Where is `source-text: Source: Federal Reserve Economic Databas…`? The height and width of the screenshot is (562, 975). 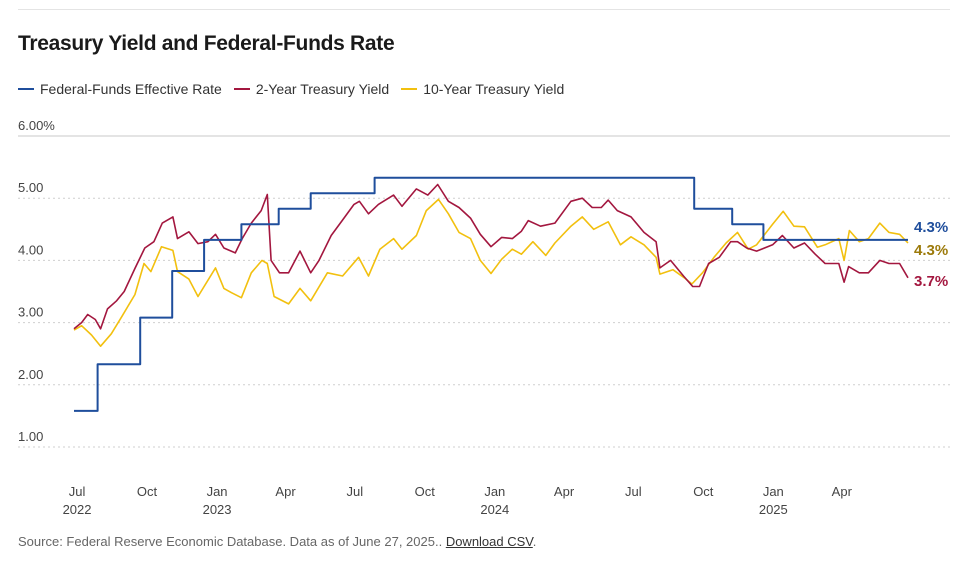
source-text: Source: Federal Reserve Economic Databas… is located at coordinates (230, 541).